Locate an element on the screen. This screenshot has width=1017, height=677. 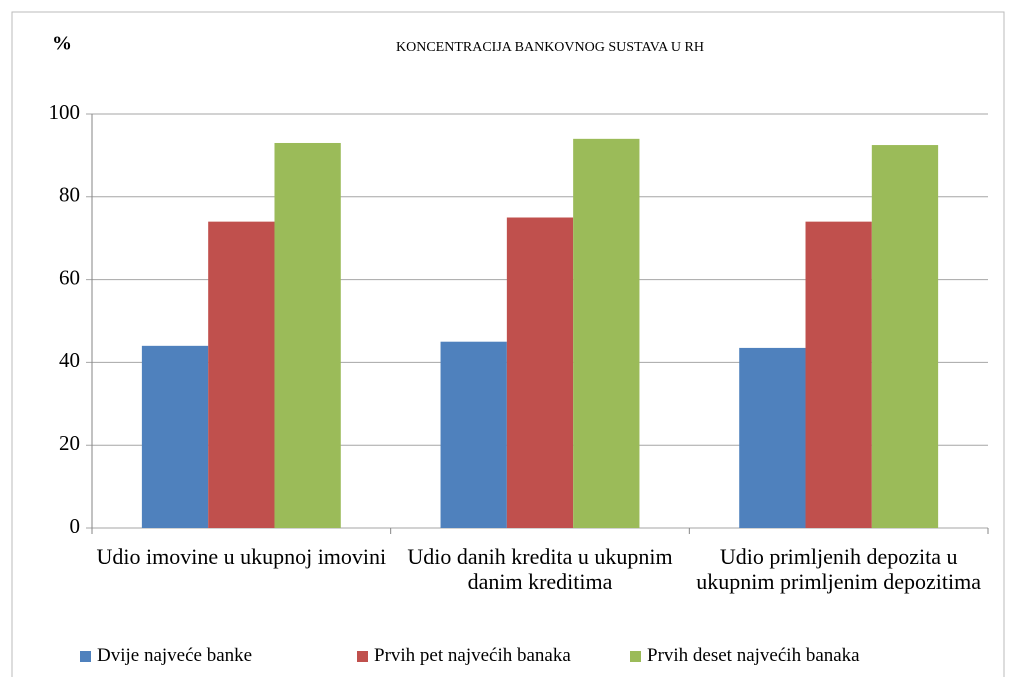
legend-item: Dvije najveće banke is located at coordinates (166, 656).